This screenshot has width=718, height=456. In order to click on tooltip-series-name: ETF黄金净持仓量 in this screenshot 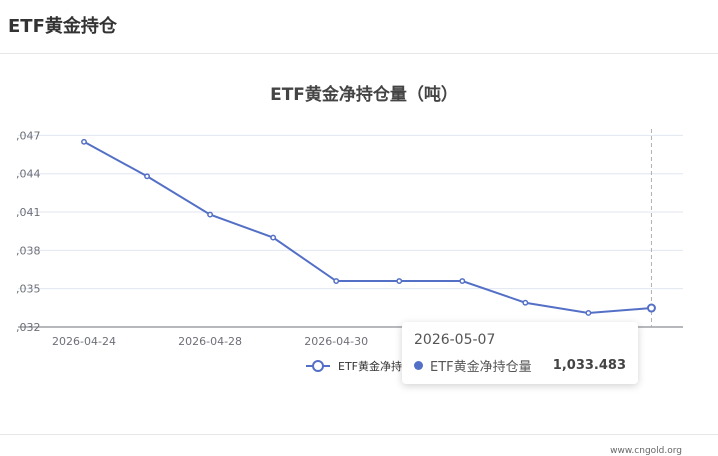, I will do `click(481, 367)`.